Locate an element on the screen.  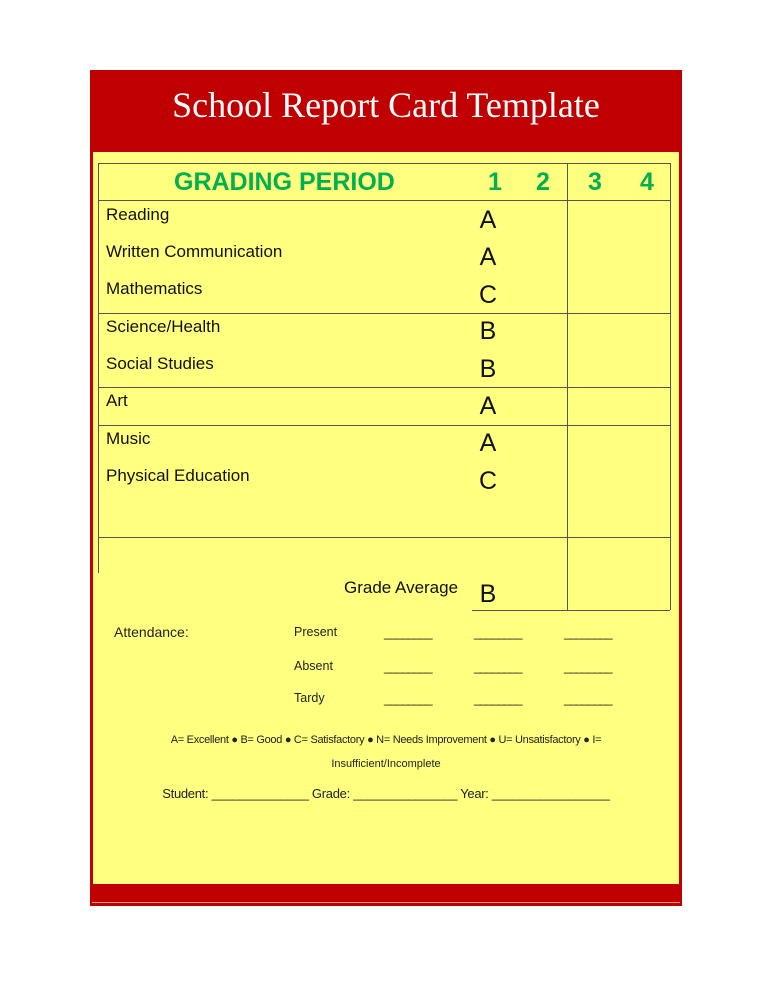
attendance-tardy-label: Tardy is located at coordinates (309, 698).